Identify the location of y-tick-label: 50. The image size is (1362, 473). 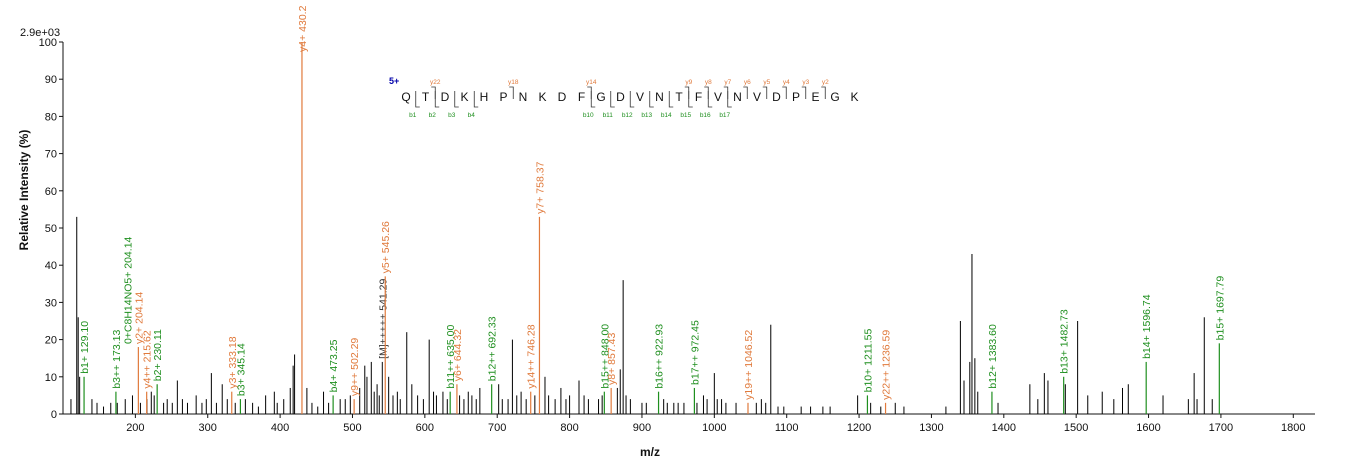
(51, 229).